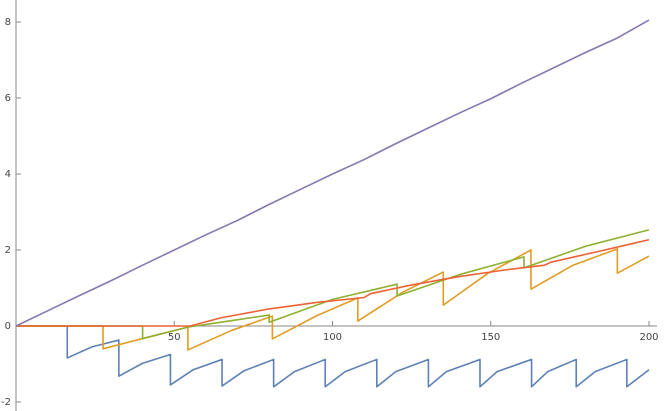 The image size is (664, 411). I want to click on series-line, so click(333, 356).